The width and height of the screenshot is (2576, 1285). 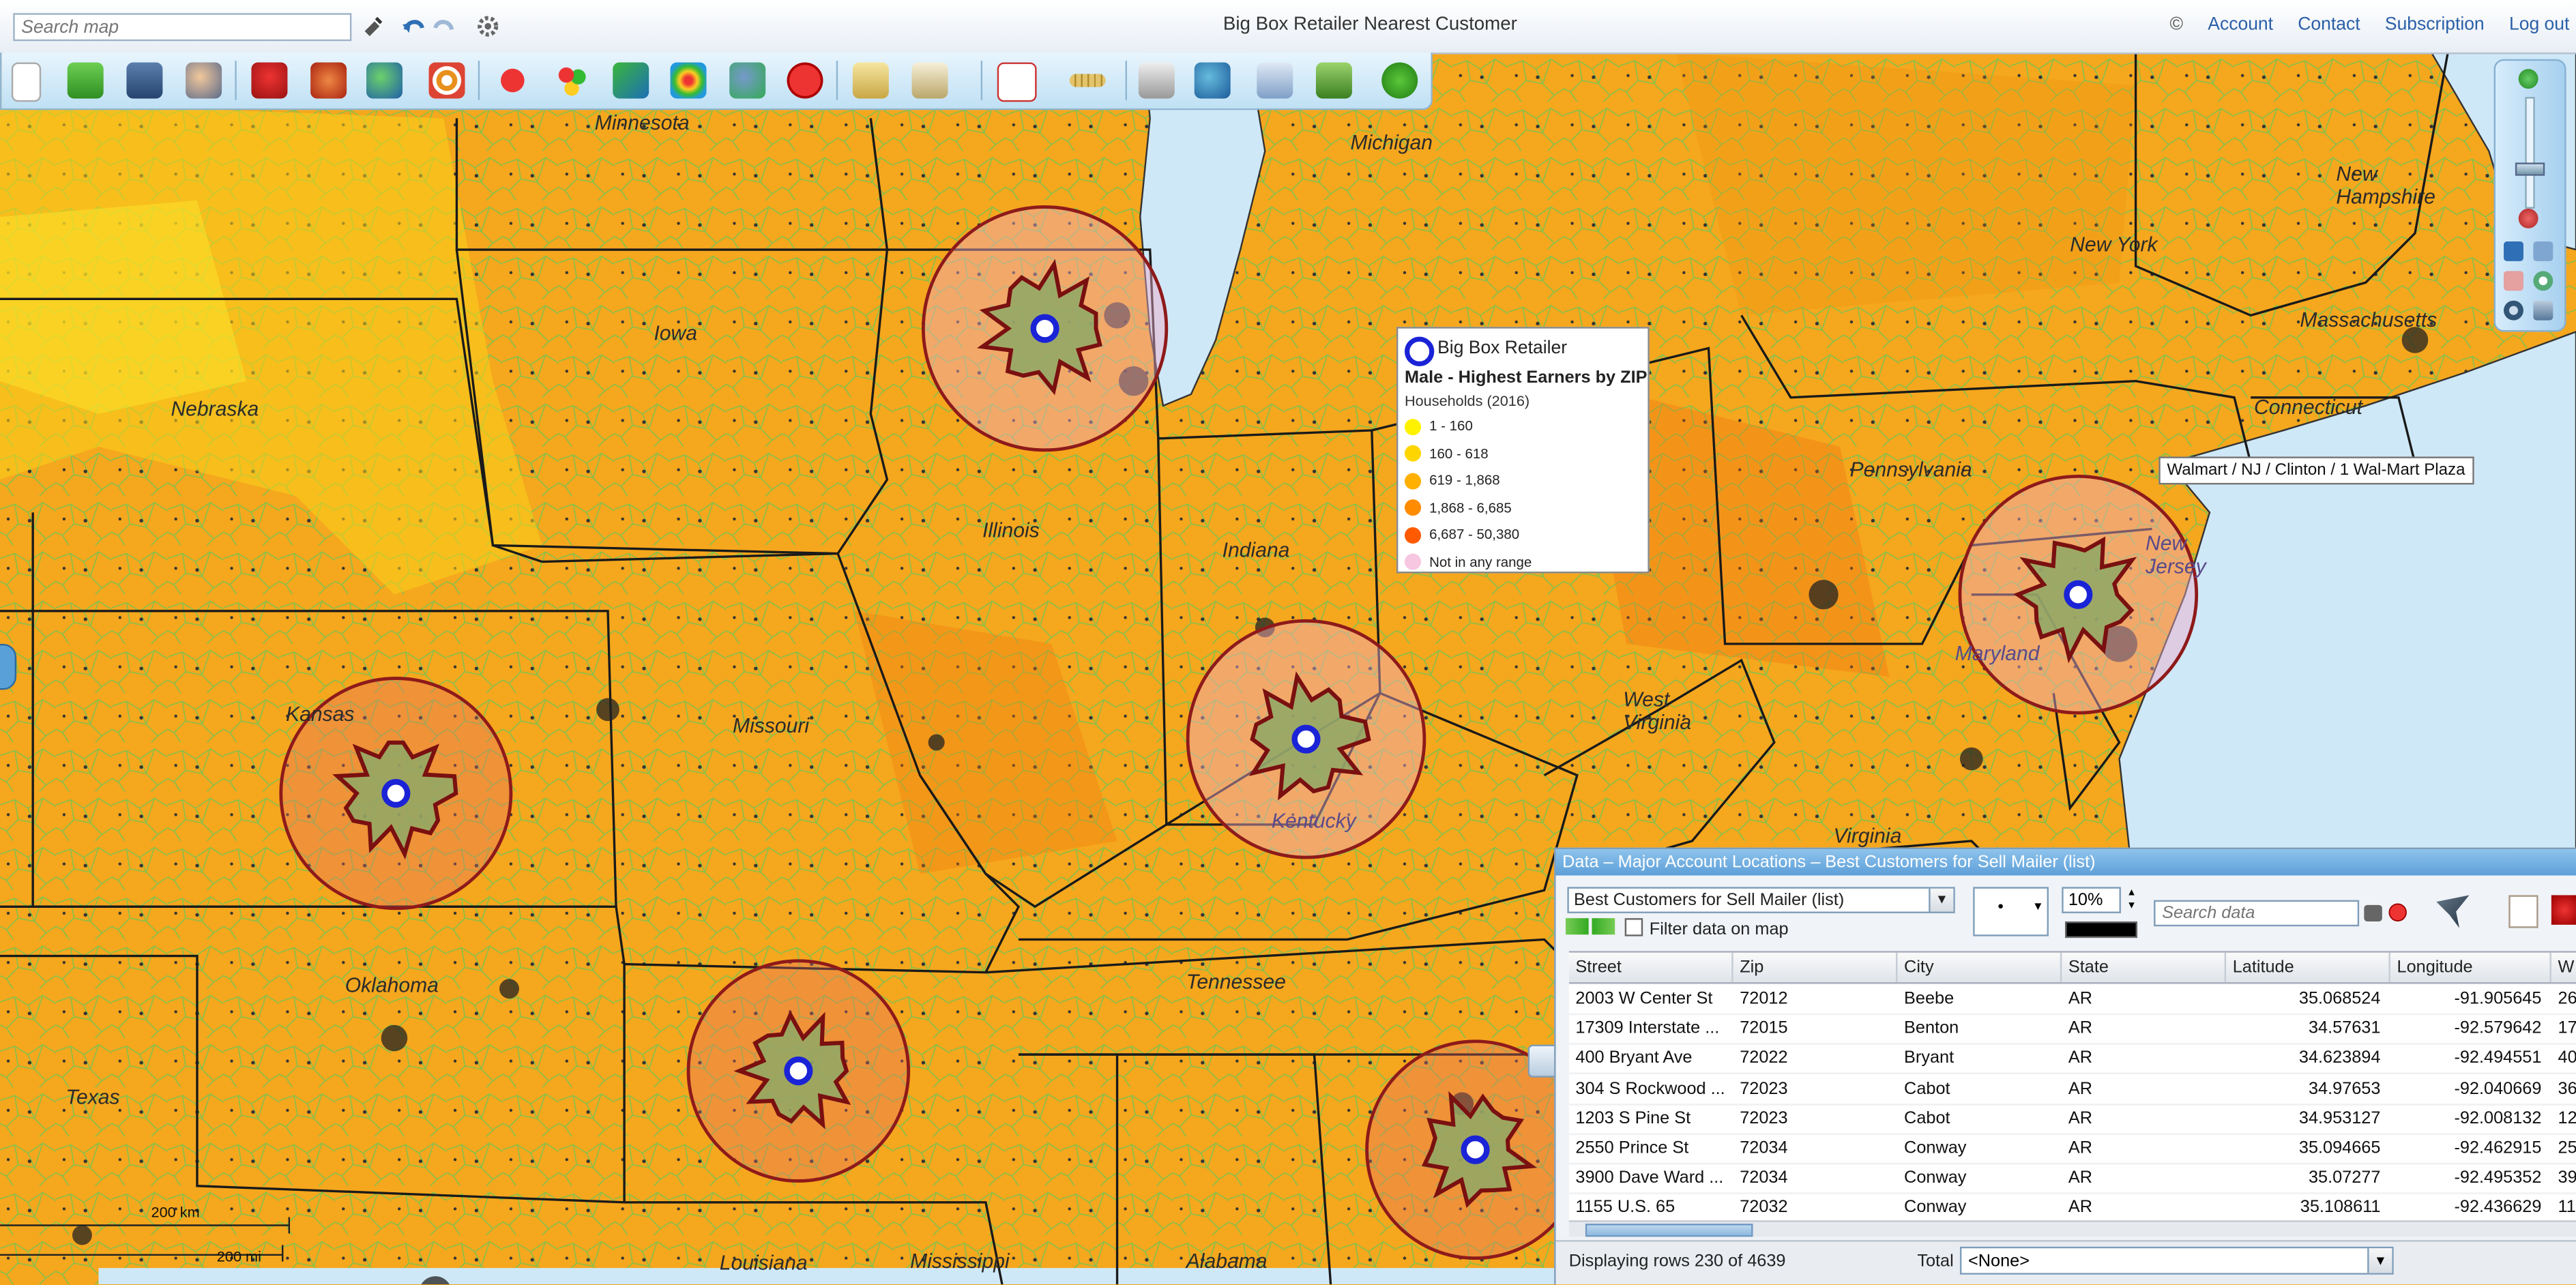 What do you see at coordinates (2101, 930) in the screenshot?
I see `color-swatch` at bounding box center [2101, 930].